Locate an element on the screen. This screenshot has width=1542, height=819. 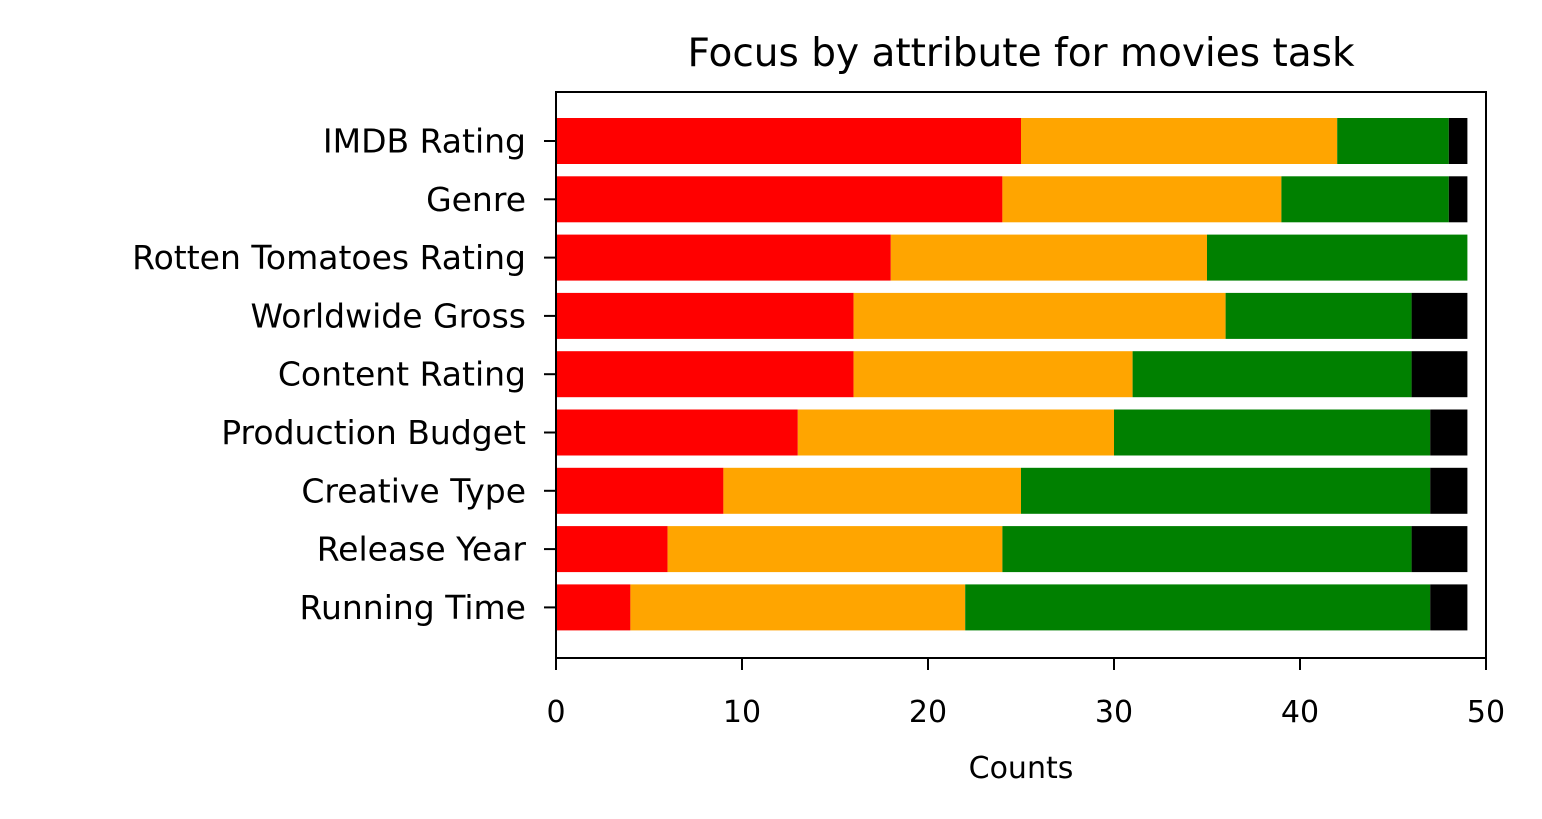
bar-creative-type-green is located at coordinates (1226, 490).